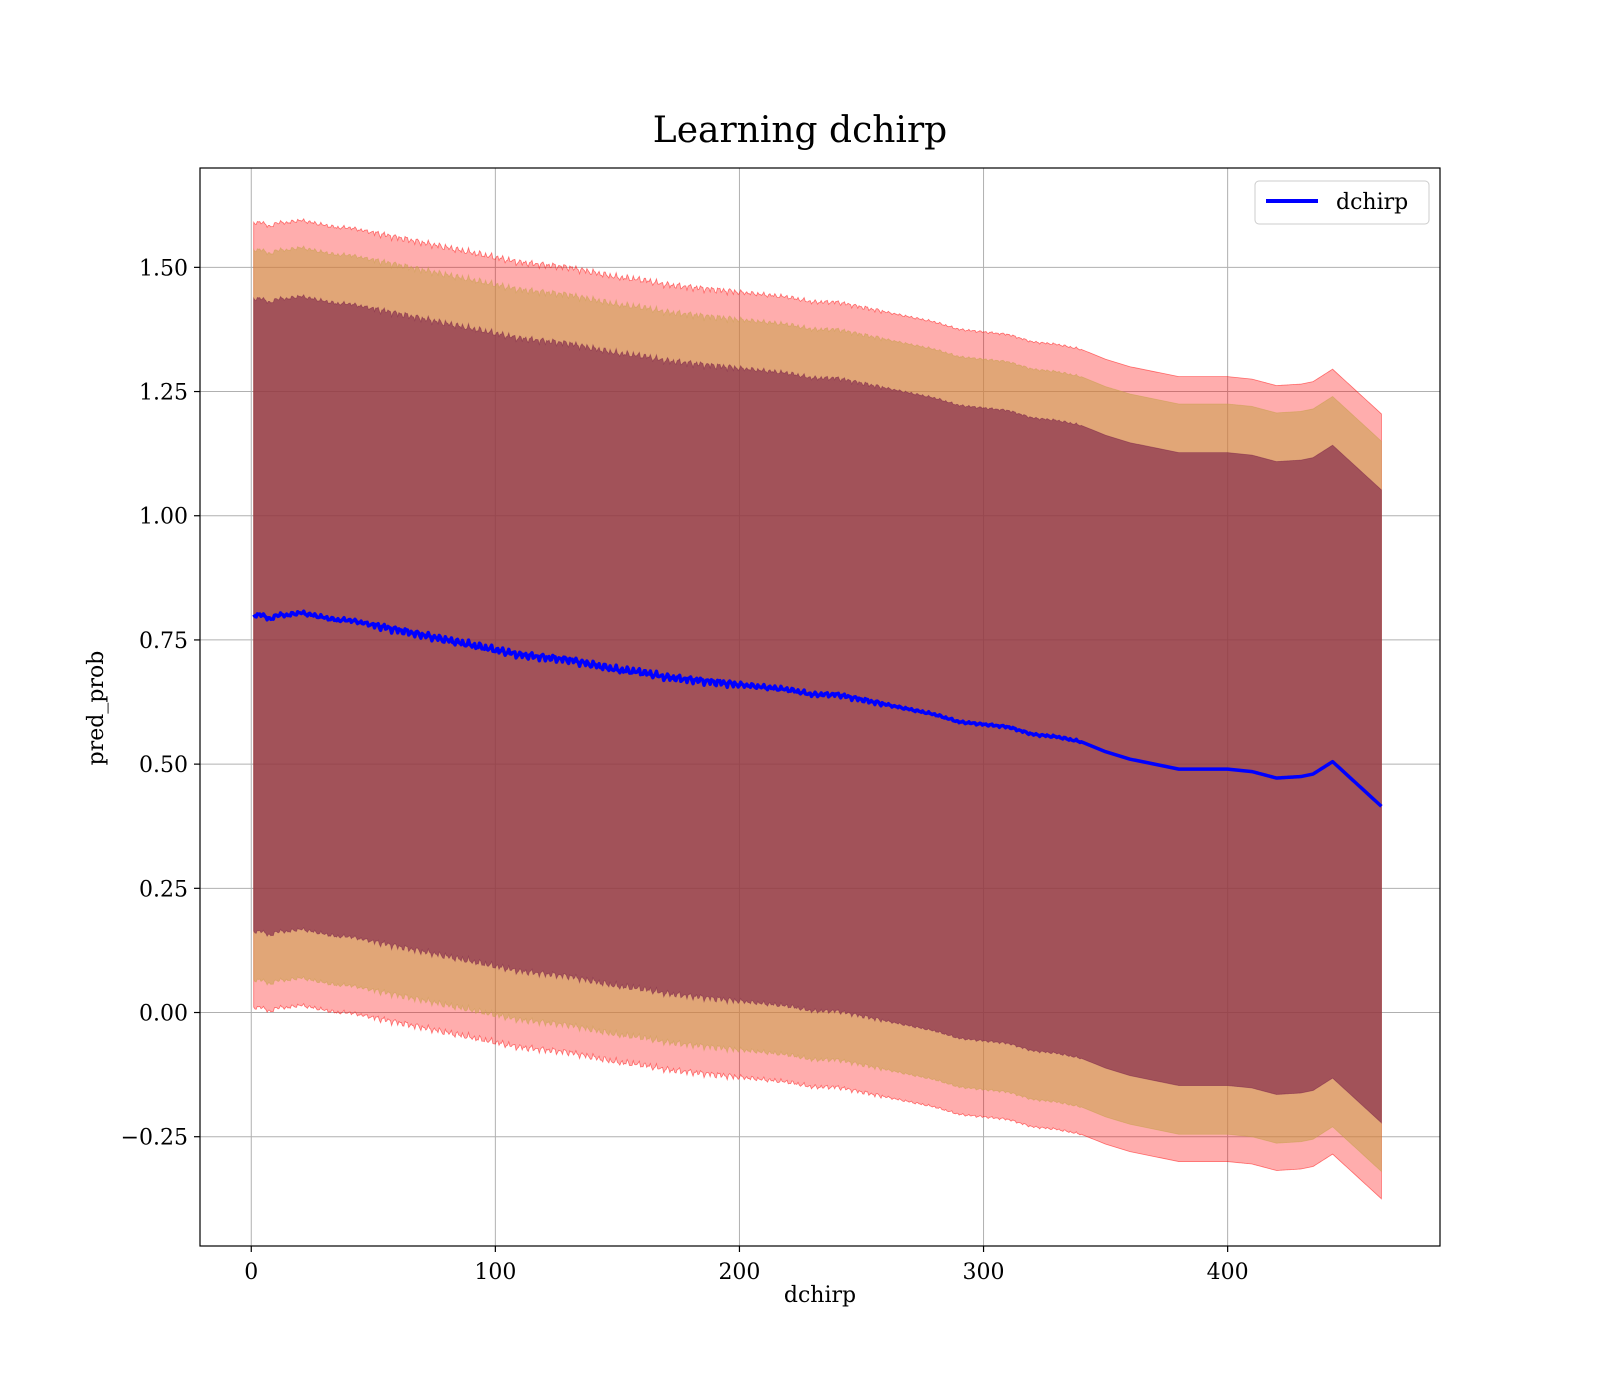 The image size is (1600, 1400). I want to click on series-line-dchirp, so click(817, 708).